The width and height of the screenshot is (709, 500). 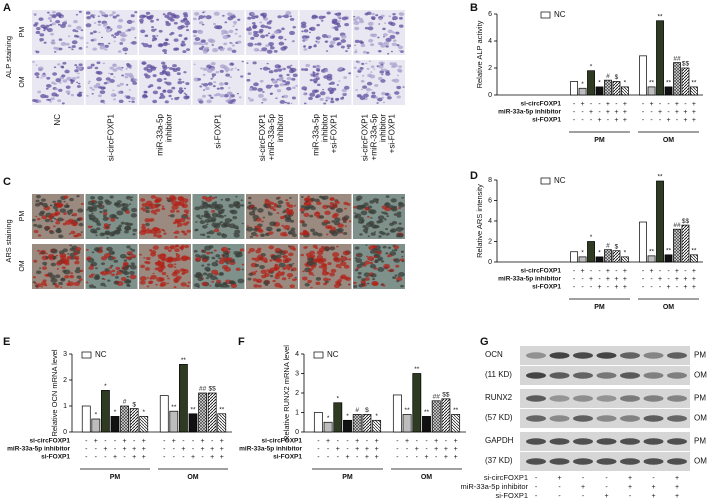 I want to click on row-label: OM, so click(x=22, y=81).